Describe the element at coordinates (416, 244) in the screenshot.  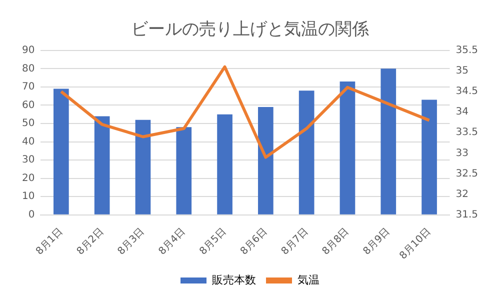
I see `x-tick-label: 8月10日` at that location.